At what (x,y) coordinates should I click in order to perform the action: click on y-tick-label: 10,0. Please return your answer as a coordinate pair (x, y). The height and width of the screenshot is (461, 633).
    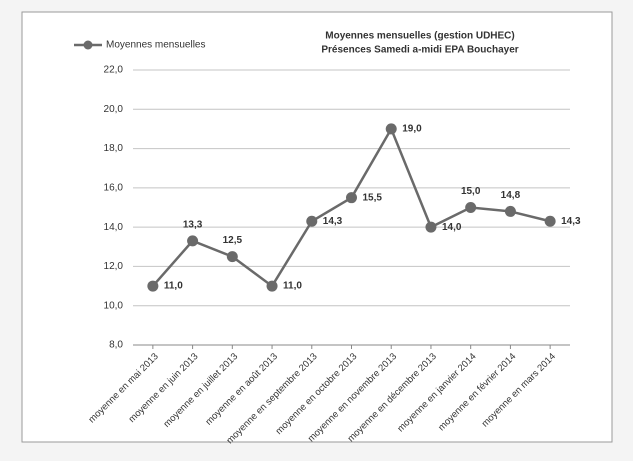
    Looking at the image, I should click on (114, 305).